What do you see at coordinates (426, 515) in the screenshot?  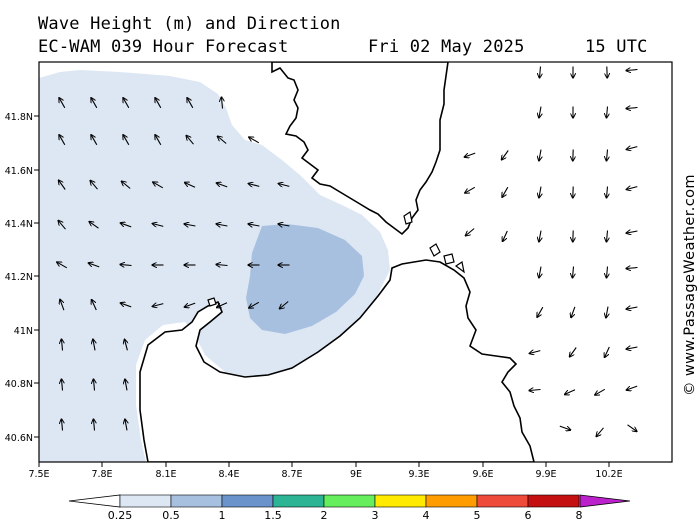 I see `legend-tick-label: 4` at bounding box center [426, 515].